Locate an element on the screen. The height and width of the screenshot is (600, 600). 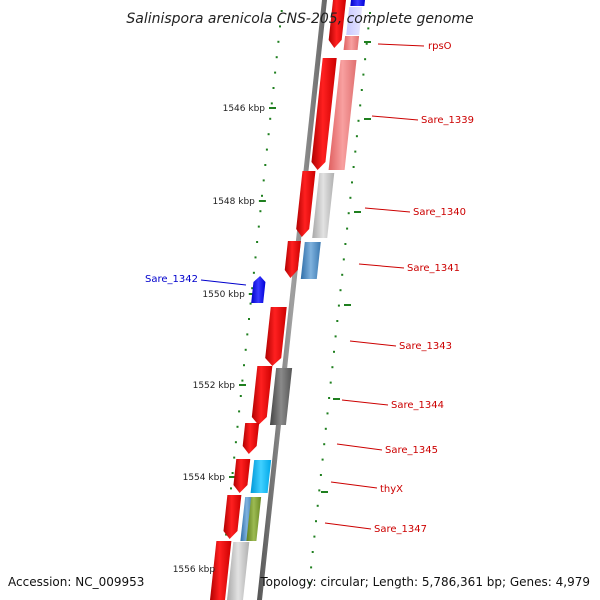
gene-label: thyX is located at coordinates (391, 489).